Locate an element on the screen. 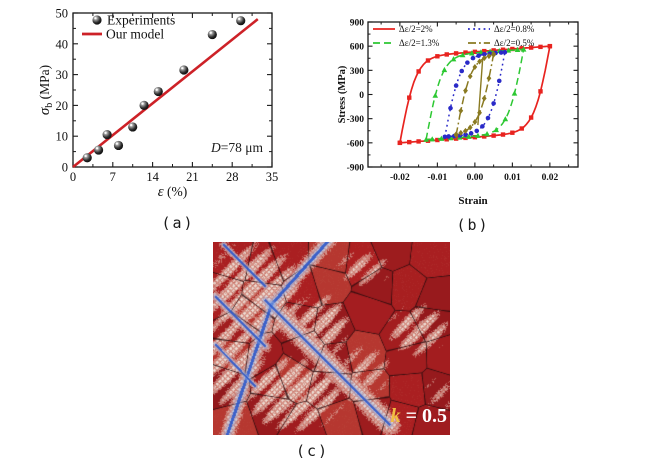 Image resolution: width=658 pixels, height=471 pixels. legend-sphere-marker is located at coordinates (97, 20).